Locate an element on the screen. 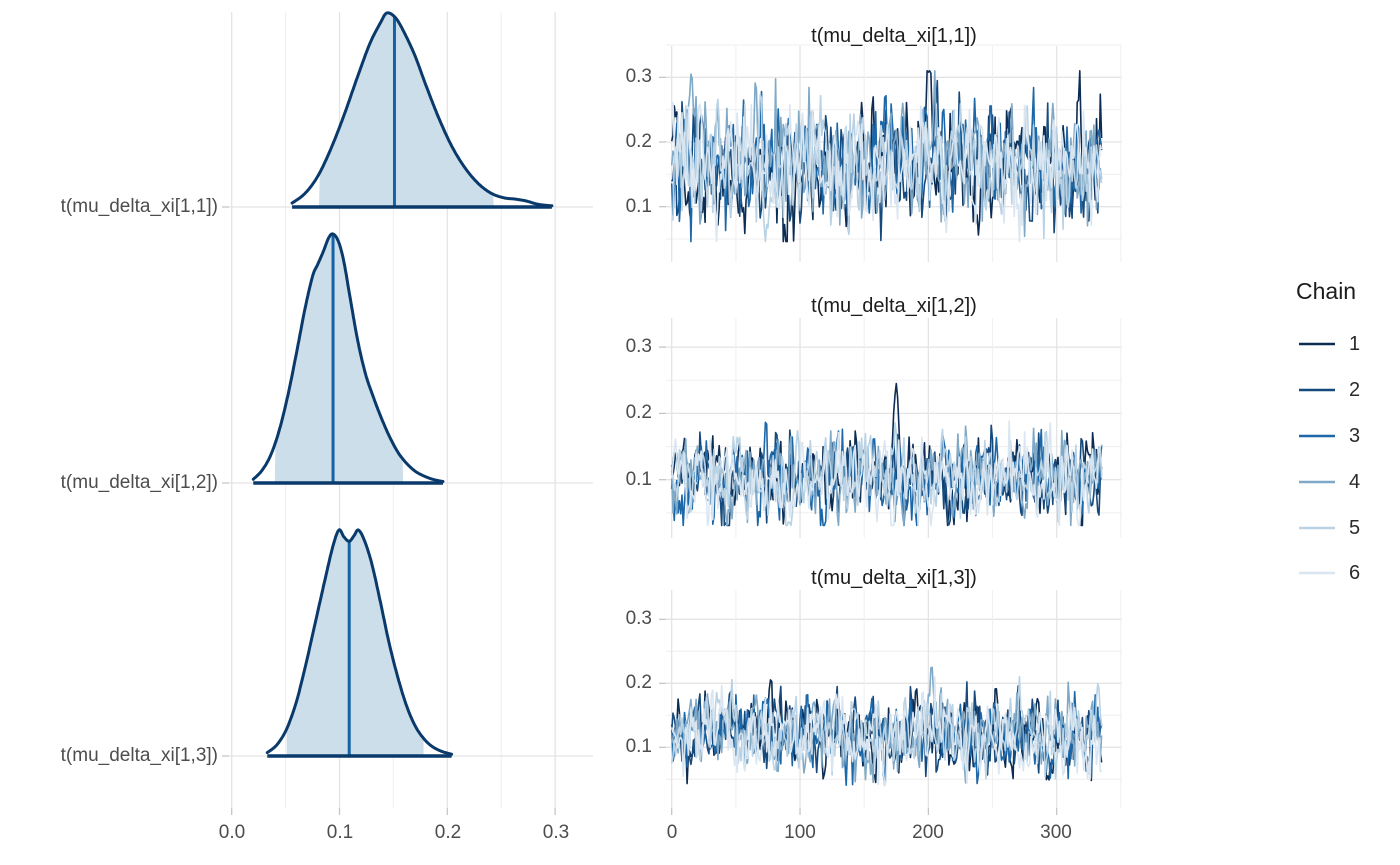  facet-title-3: t(mu_delta_xi[1,3]) is located at coordinates (894, 578).